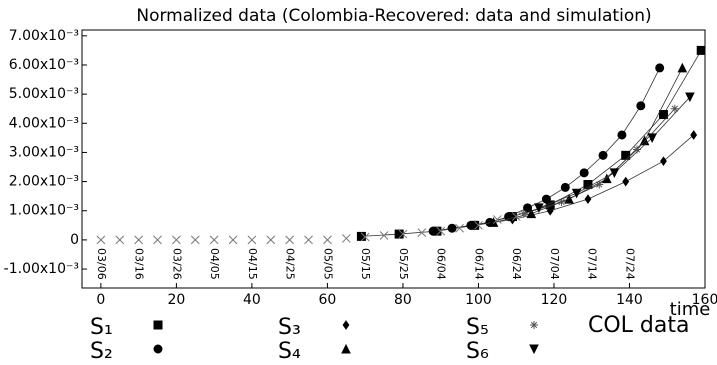 The height and width of the screenshot is (365, 717). Describe the element at coordinates (328, 300) in the screenshot. I see `x-tick-label: 60` at that location.